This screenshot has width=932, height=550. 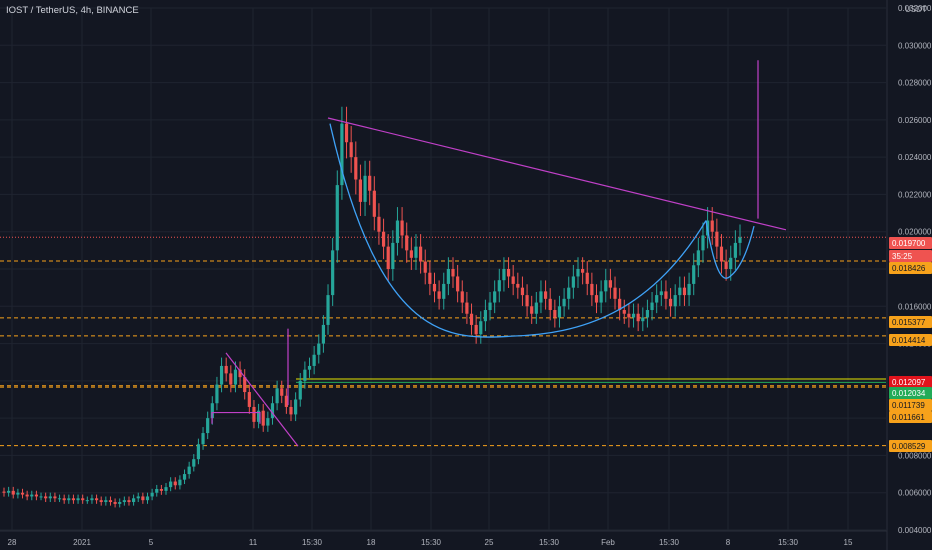 I want to click on x-tick-label: 5, so click(x=151, y=542).